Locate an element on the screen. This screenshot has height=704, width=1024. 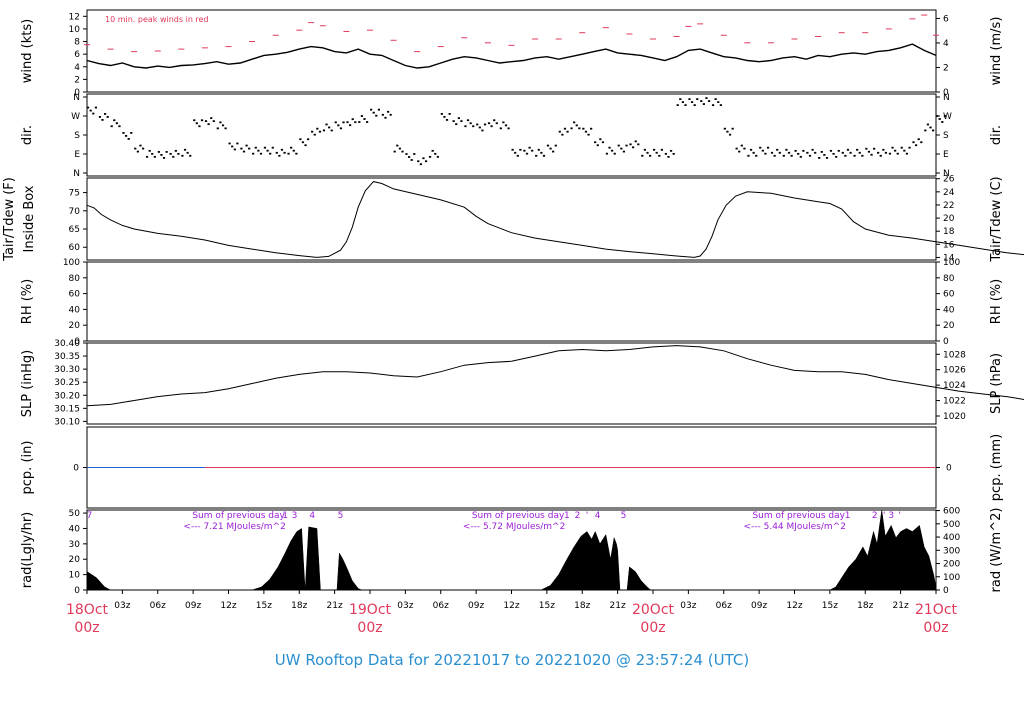
right-tick-rh: 40 is located at coordinates (949, 310).